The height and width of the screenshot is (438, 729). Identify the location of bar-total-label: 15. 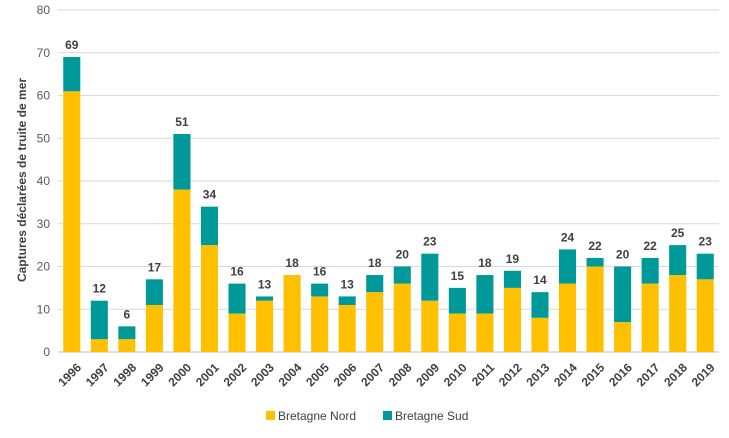
(458, 276).